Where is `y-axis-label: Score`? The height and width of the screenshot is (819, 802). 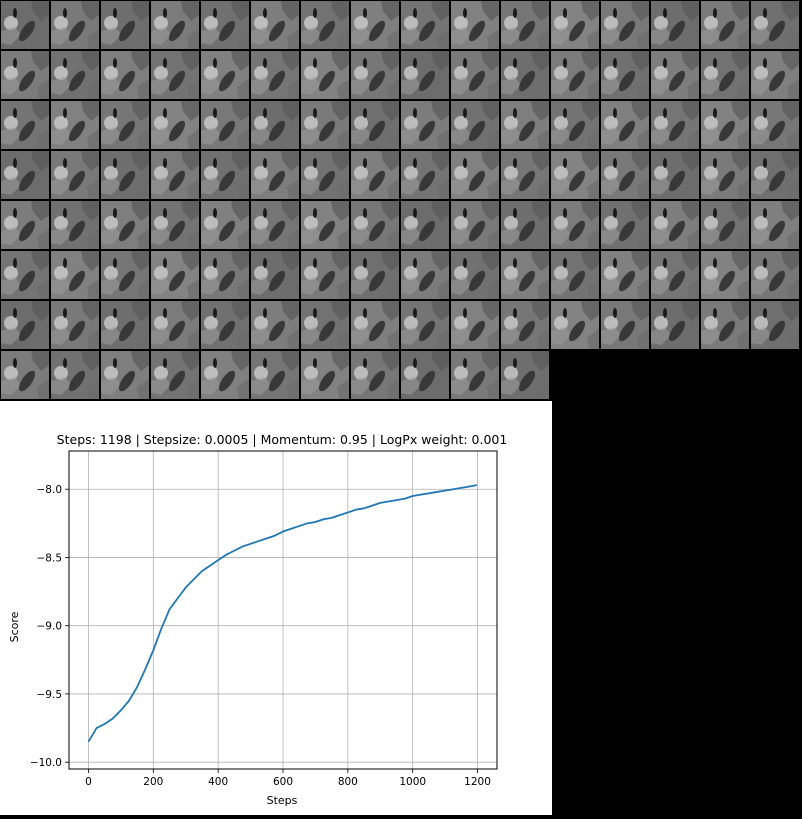
y-axis-label: Score is located at coordinates (14, 626).